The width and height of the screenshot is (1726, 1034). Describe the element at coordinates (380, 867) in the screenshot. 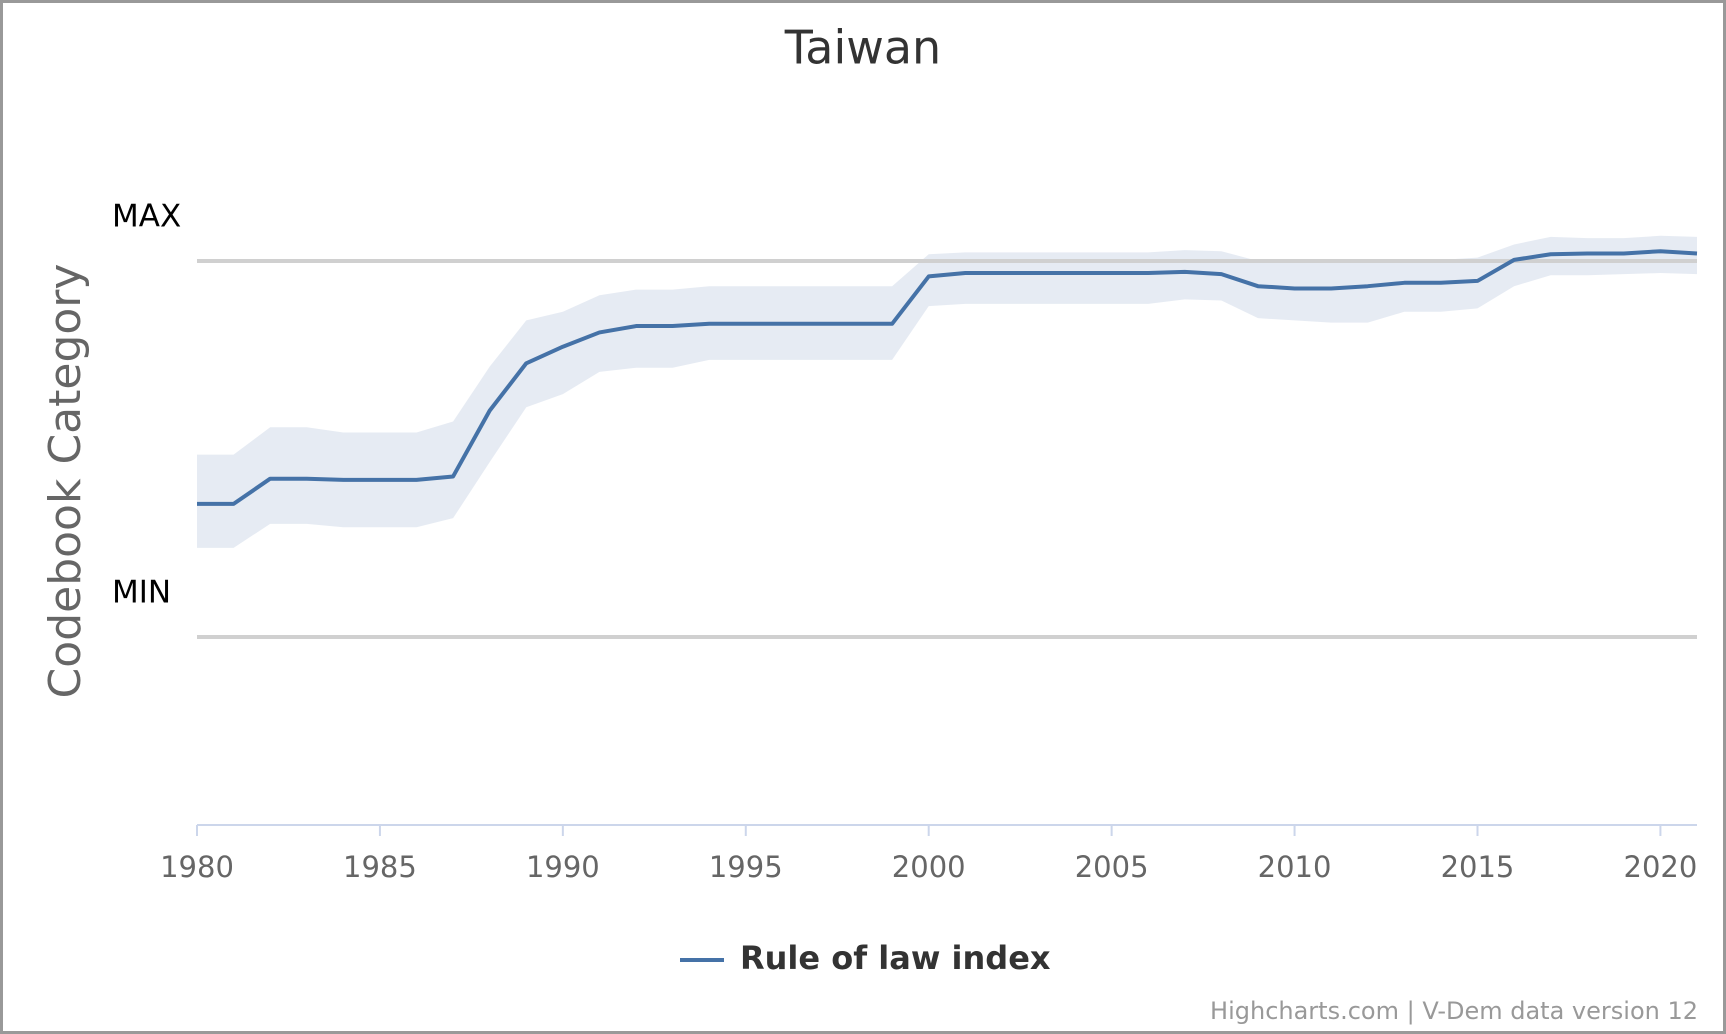

I see `x-tick-label: 1985` at that location.